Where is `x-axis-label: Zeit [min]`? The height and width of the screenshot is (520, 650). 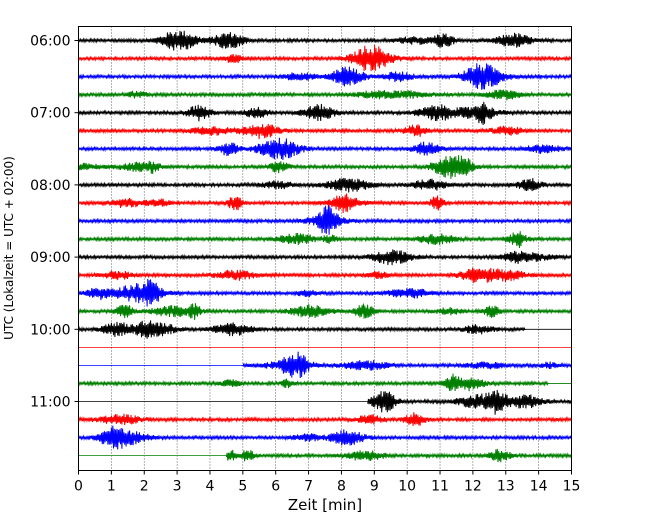
x-axis-label: Zeit [min] is located at coordinates (325, 505).